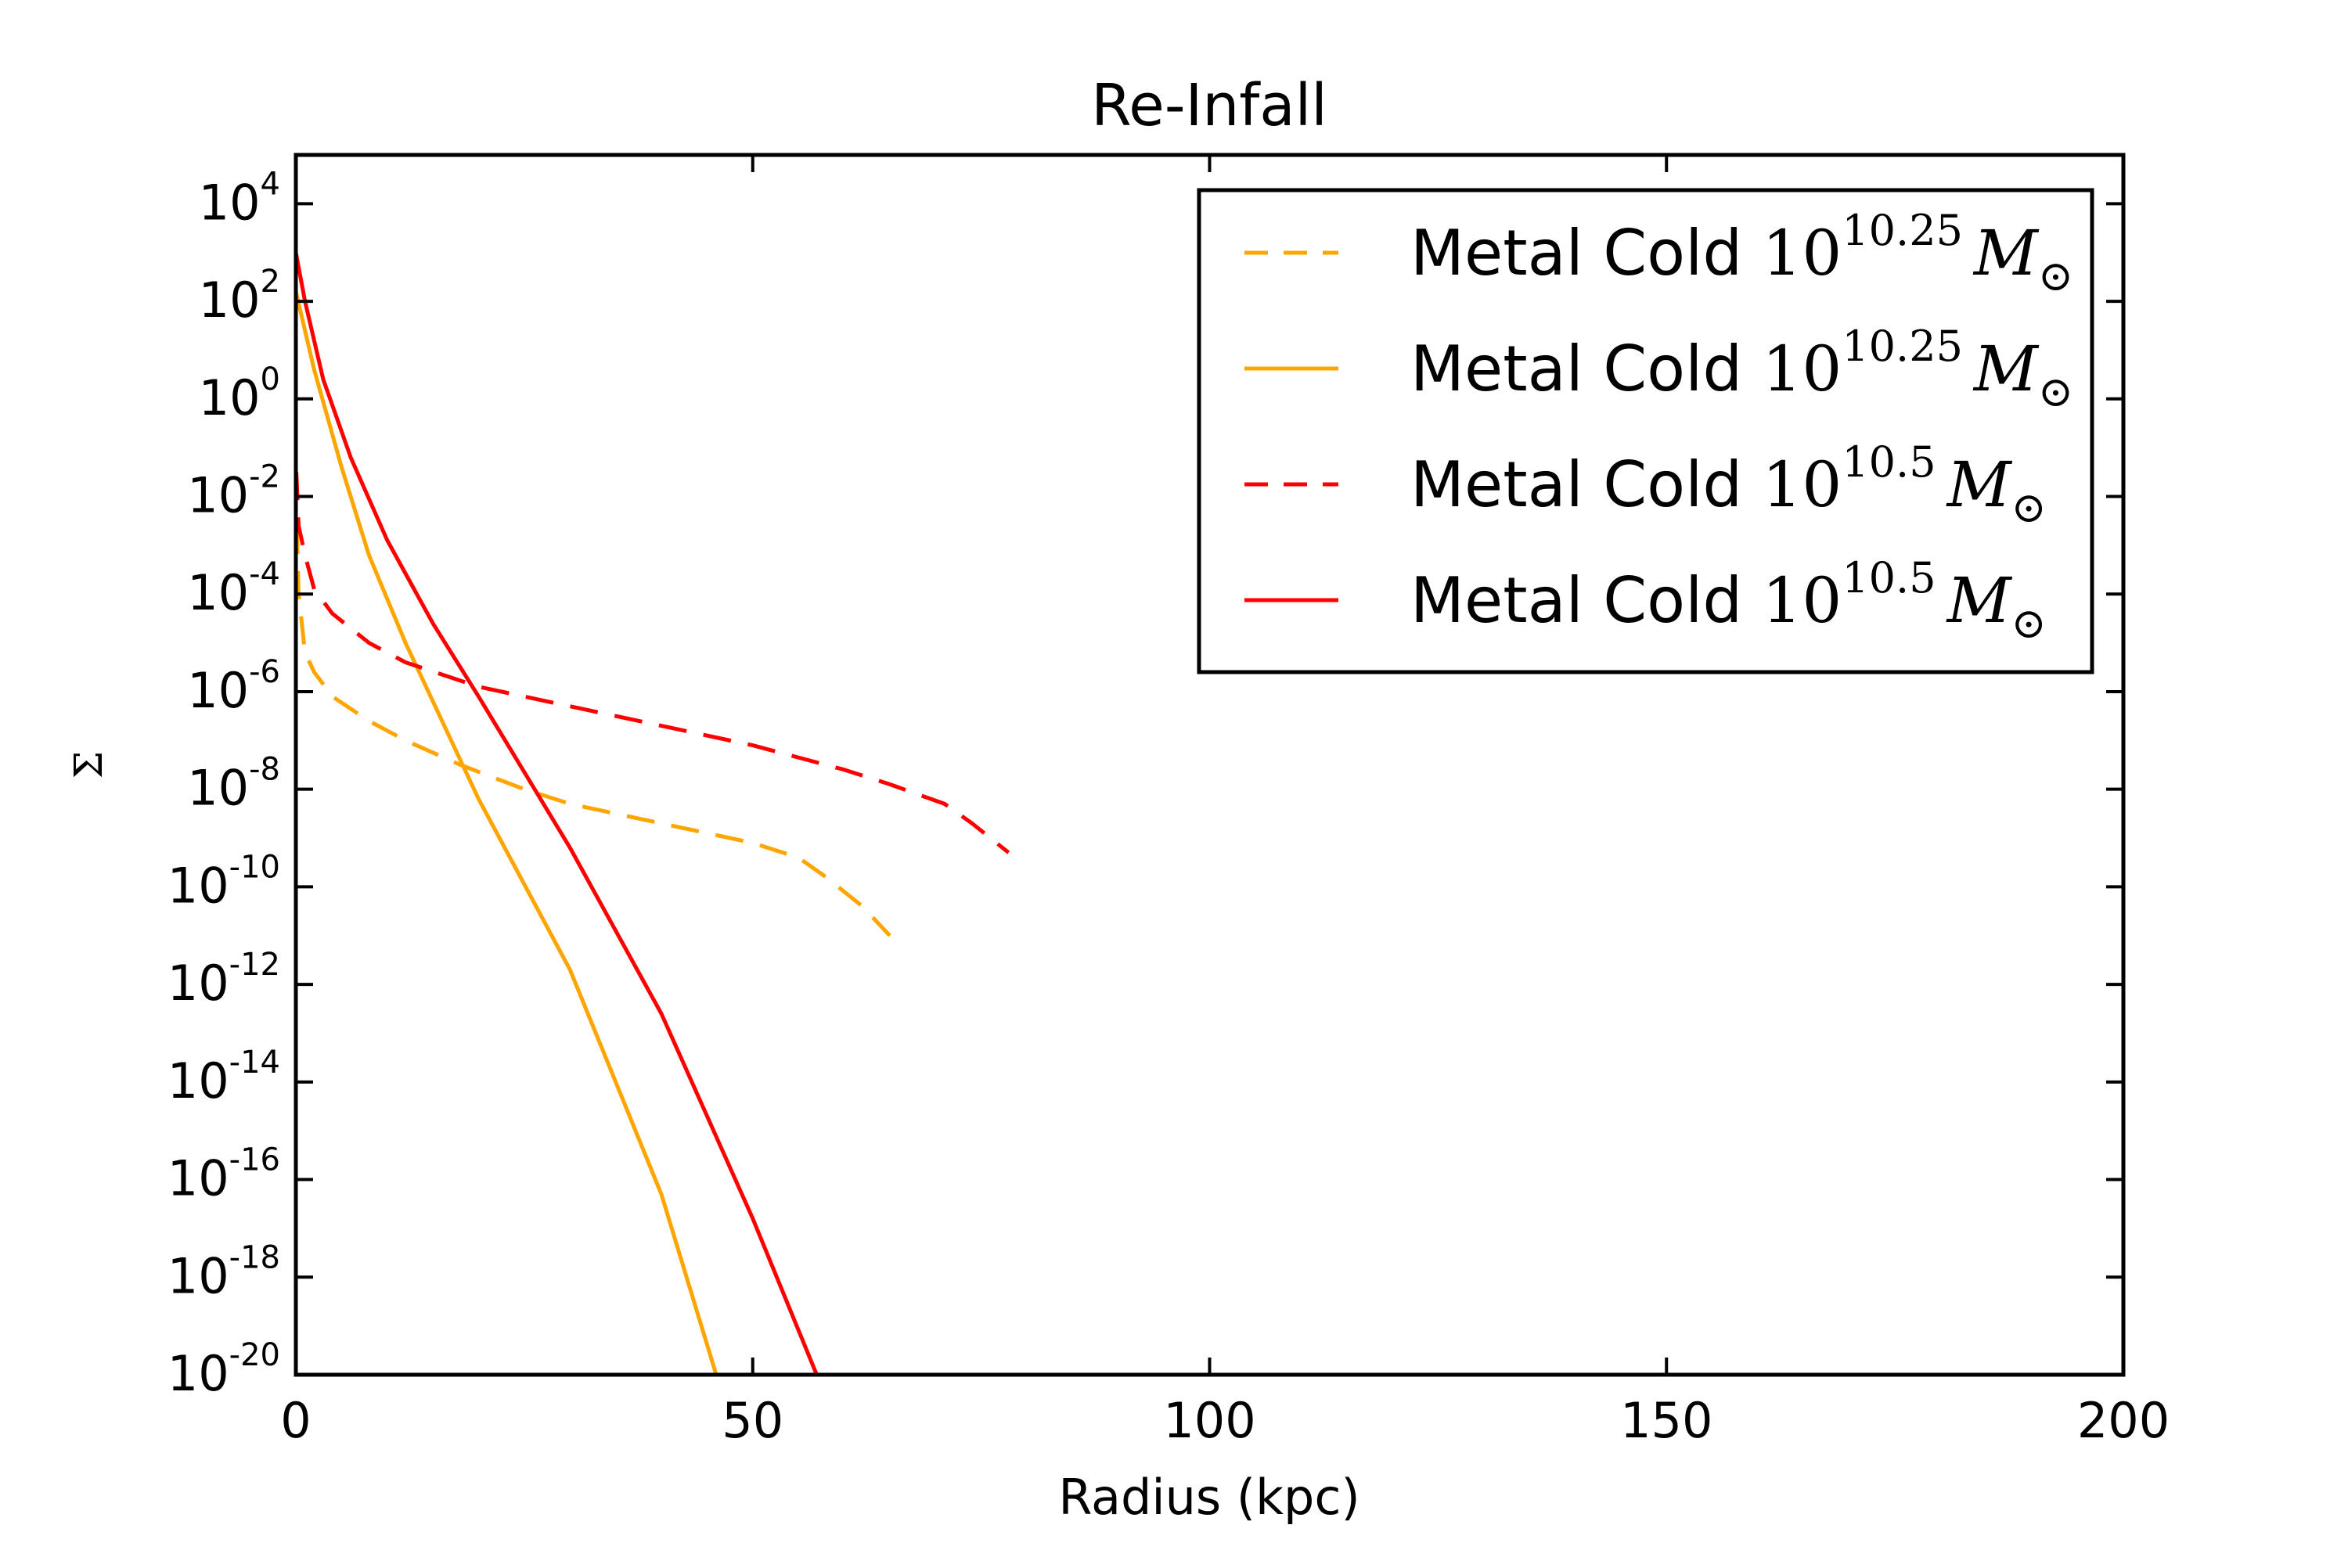  What do you see at coordinates (223, 1272) in the screenshot?
I see `y-tick-label: 10⁻¹⁸` at bounding box center [223, 1272].